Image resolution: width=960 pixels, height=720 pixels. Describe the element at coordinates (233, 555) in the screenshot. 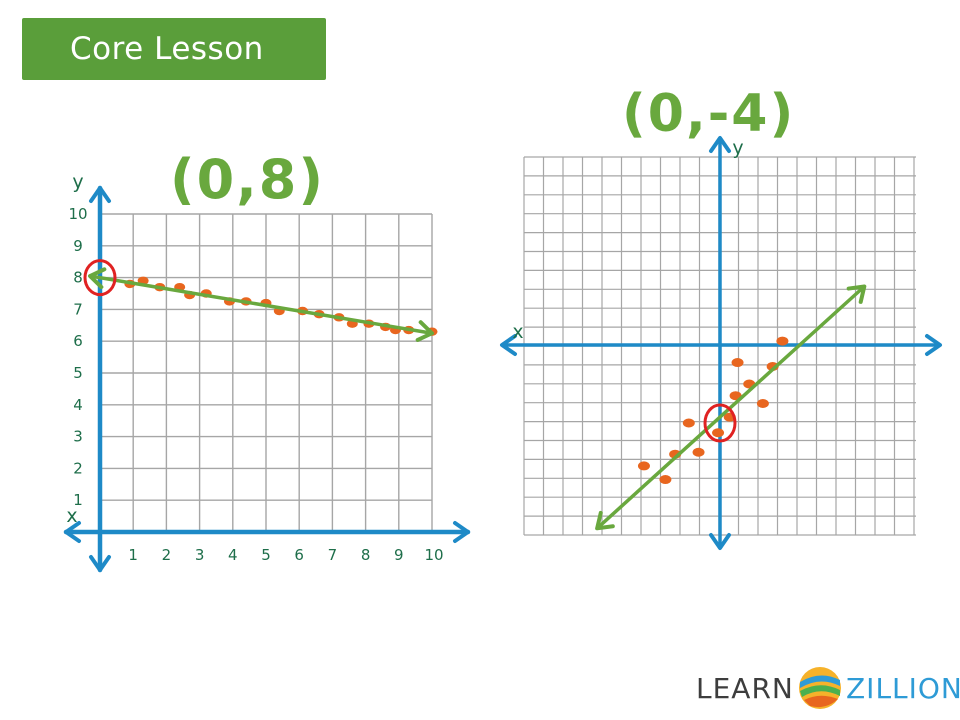

I see `x-tick-label: 4` at that location.